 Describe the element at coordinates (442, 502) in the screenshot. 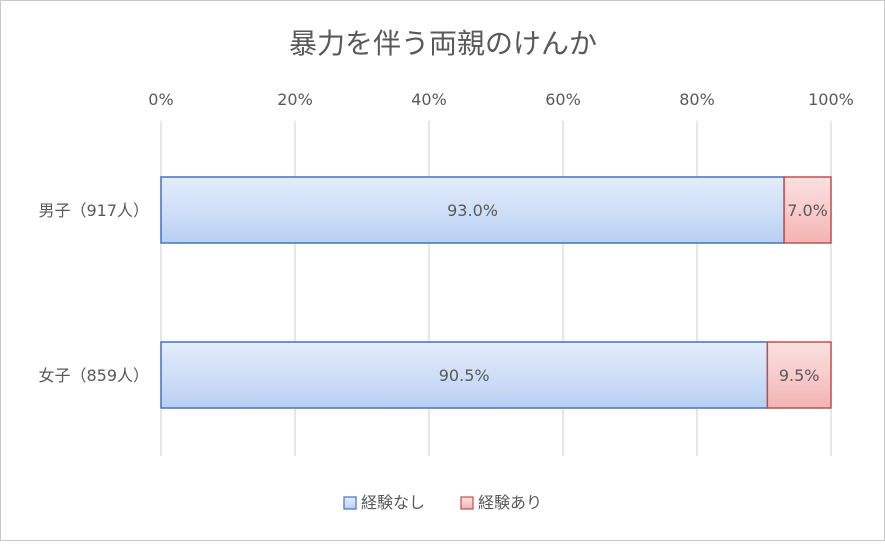

I see `legend: 経験なし 経験あり` at that location.